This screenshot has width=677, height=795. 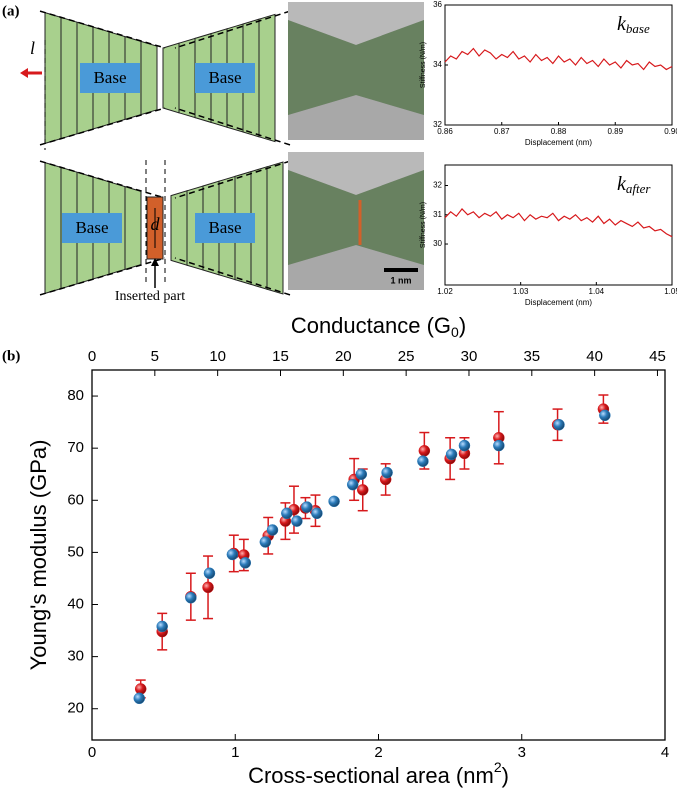 I want to click on d-label: d, so click(x=156, y=224).